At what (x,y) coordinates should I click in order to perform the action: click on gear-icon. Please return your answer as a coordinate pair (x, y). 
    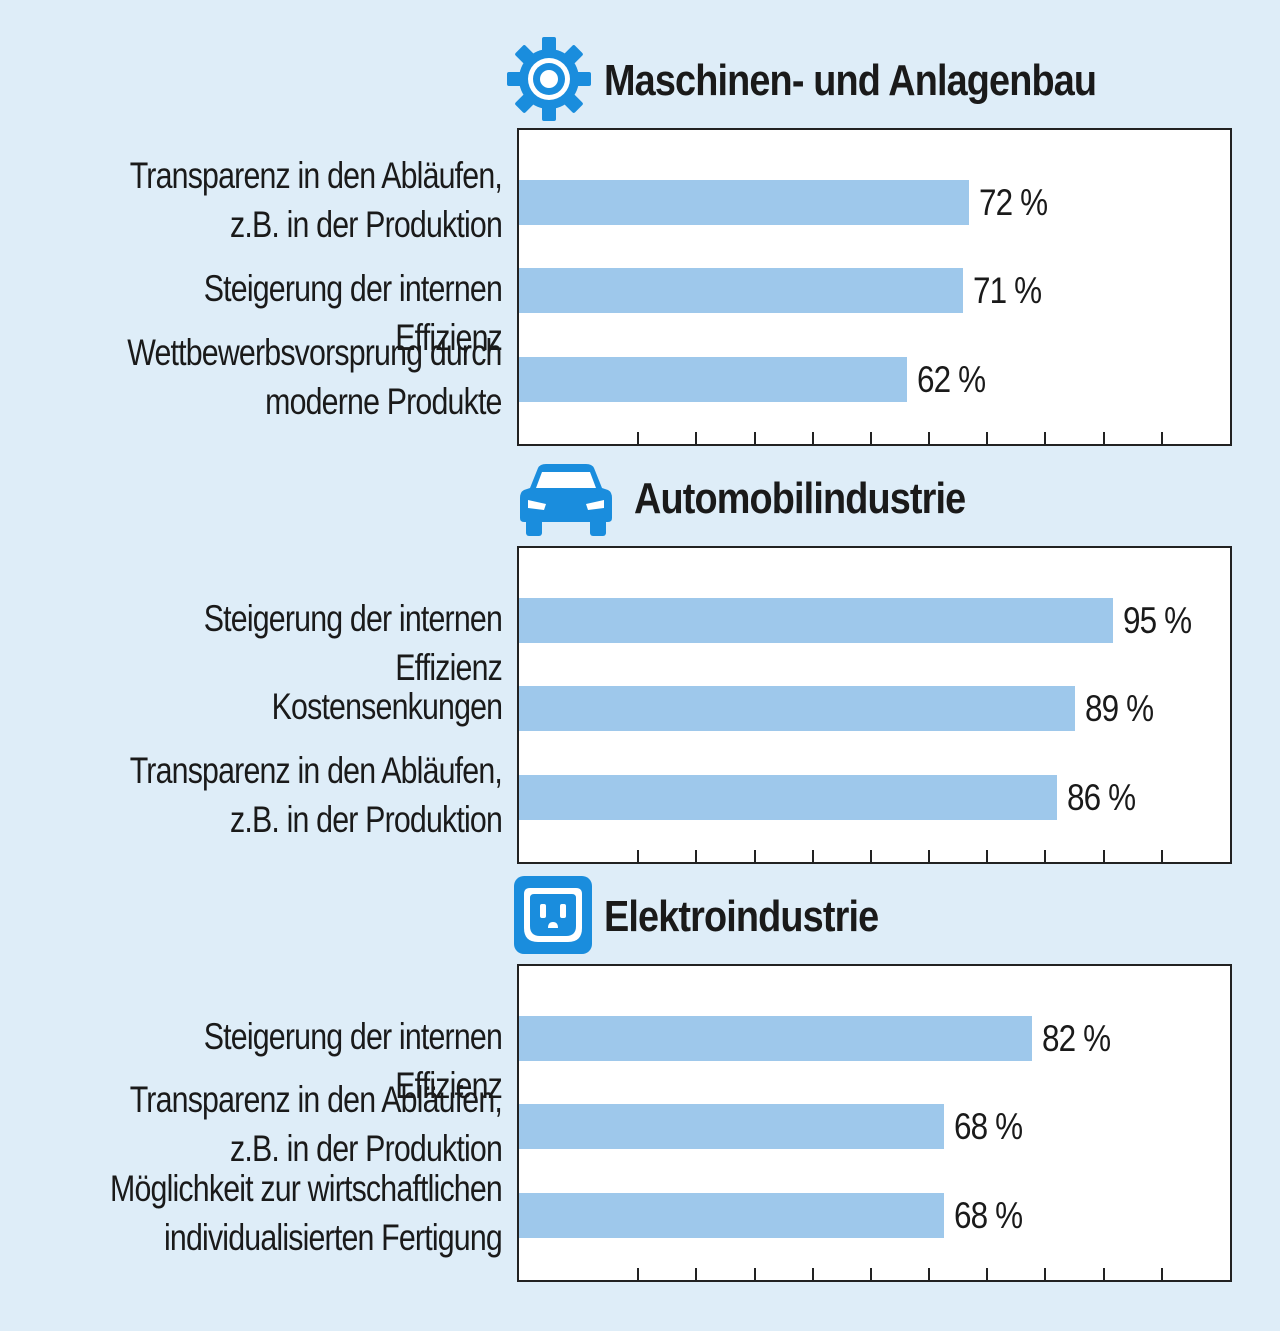
    Looking at the image, I should click on (549, 79).